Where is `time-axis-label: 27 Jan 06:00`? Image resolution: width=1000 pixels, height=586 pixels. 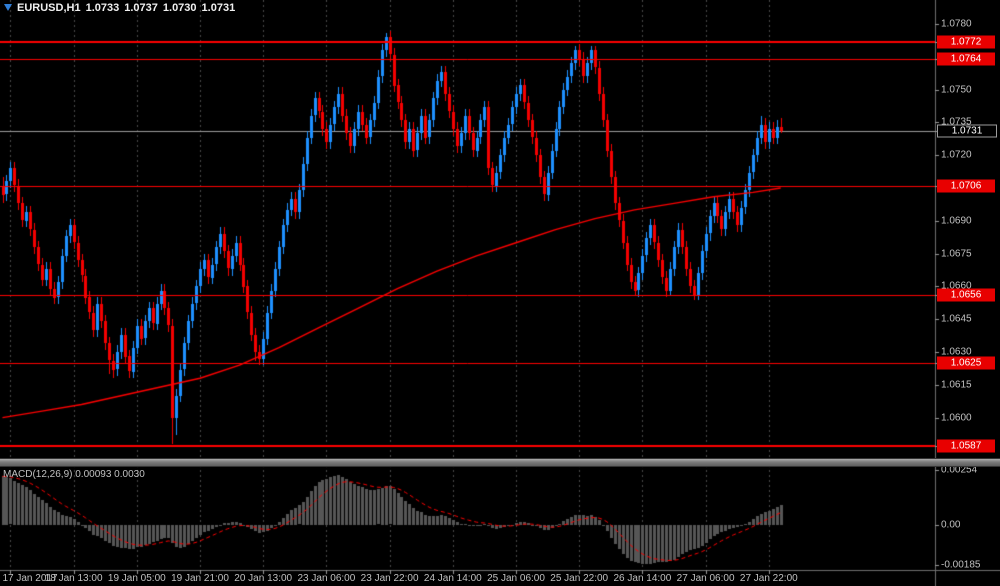 time-axis-label: 27 Jan 06:00 is located at coordinates (705, 578).